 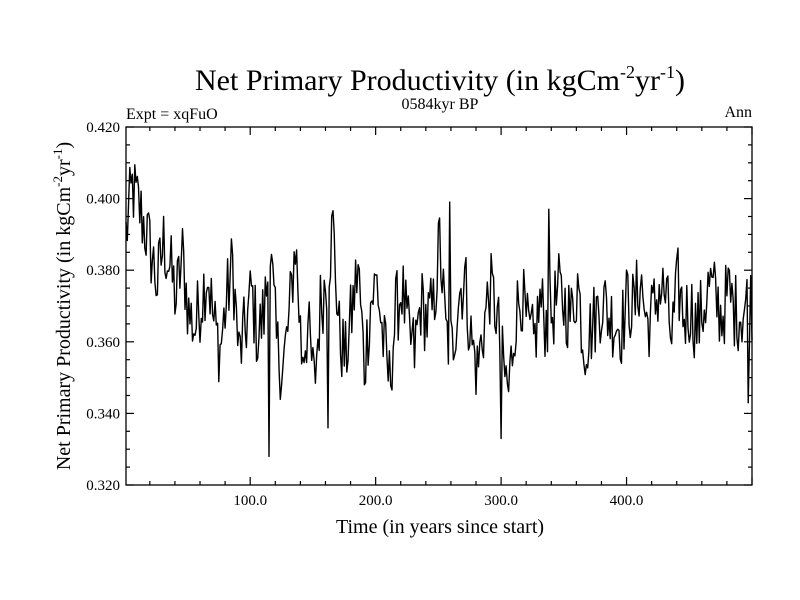 What do you see at coordinates (250, 501) in the screenshot?
I see `x-tick-label: 100.0` at bounding box center [250, 501].